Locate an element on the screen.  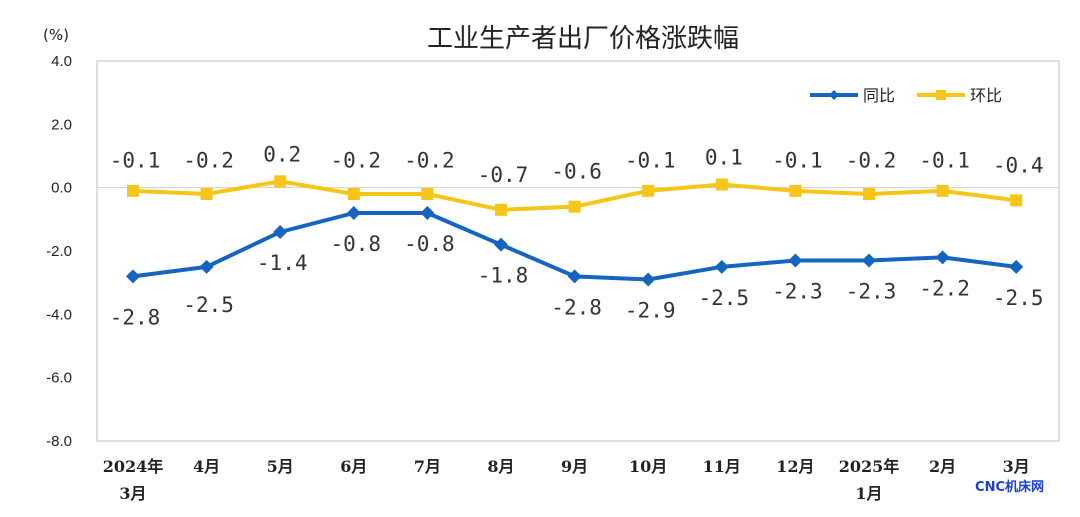
x-tick-labels: 2024年 3月 4月 5月 6月 7月 8月 9月 10月 11月 12月 2025年 1月 2月 3月 is located at coordinates (566, 480).